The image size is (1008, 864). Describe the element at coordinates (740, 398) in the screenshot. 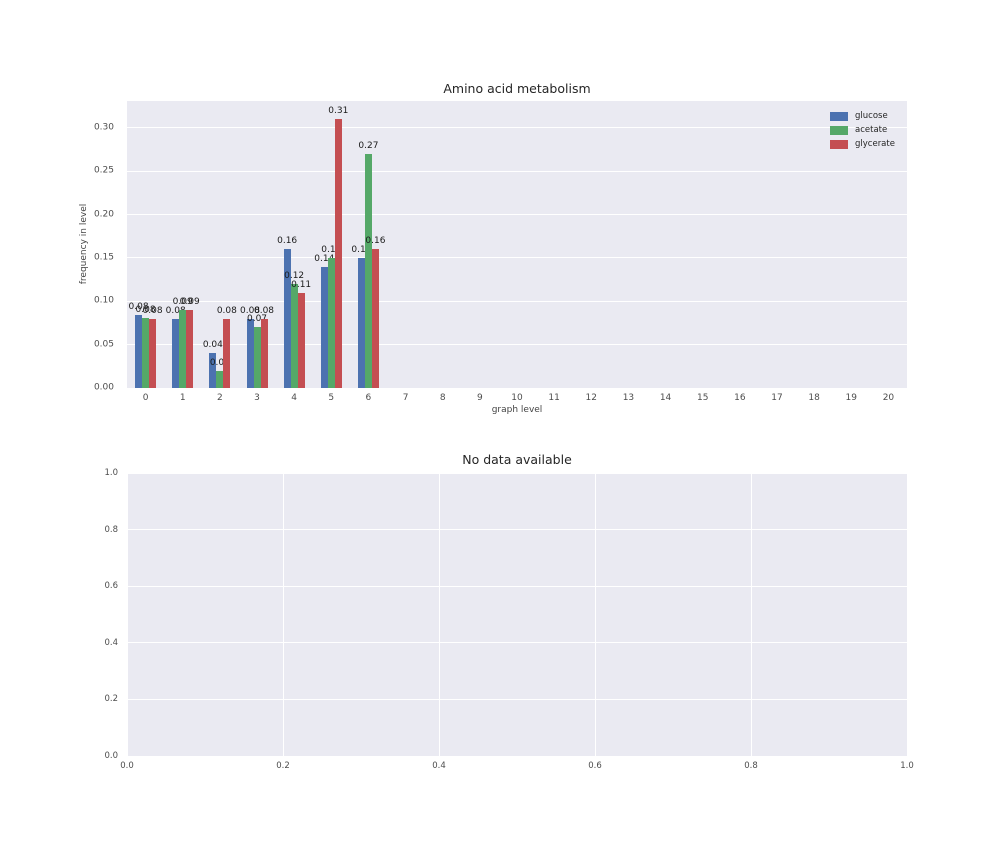

I see `x-tick-label: 16` at that location.